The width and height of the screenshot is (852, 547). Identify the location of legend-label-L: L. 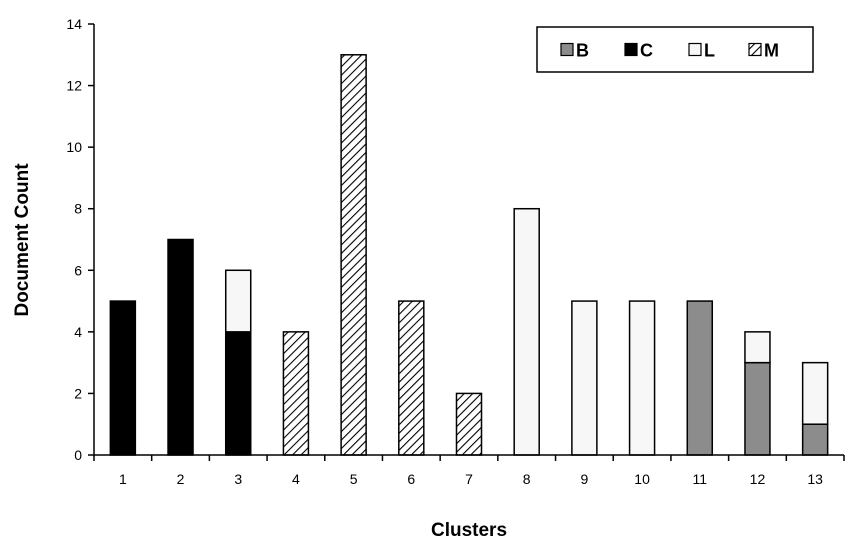
(709, 51).